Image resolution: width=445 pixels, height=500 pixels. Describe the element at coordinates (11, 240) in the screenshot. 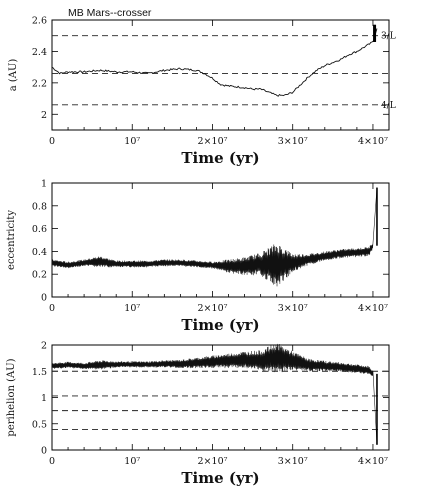

I see `y-axis-label: eccentricity` at that location.